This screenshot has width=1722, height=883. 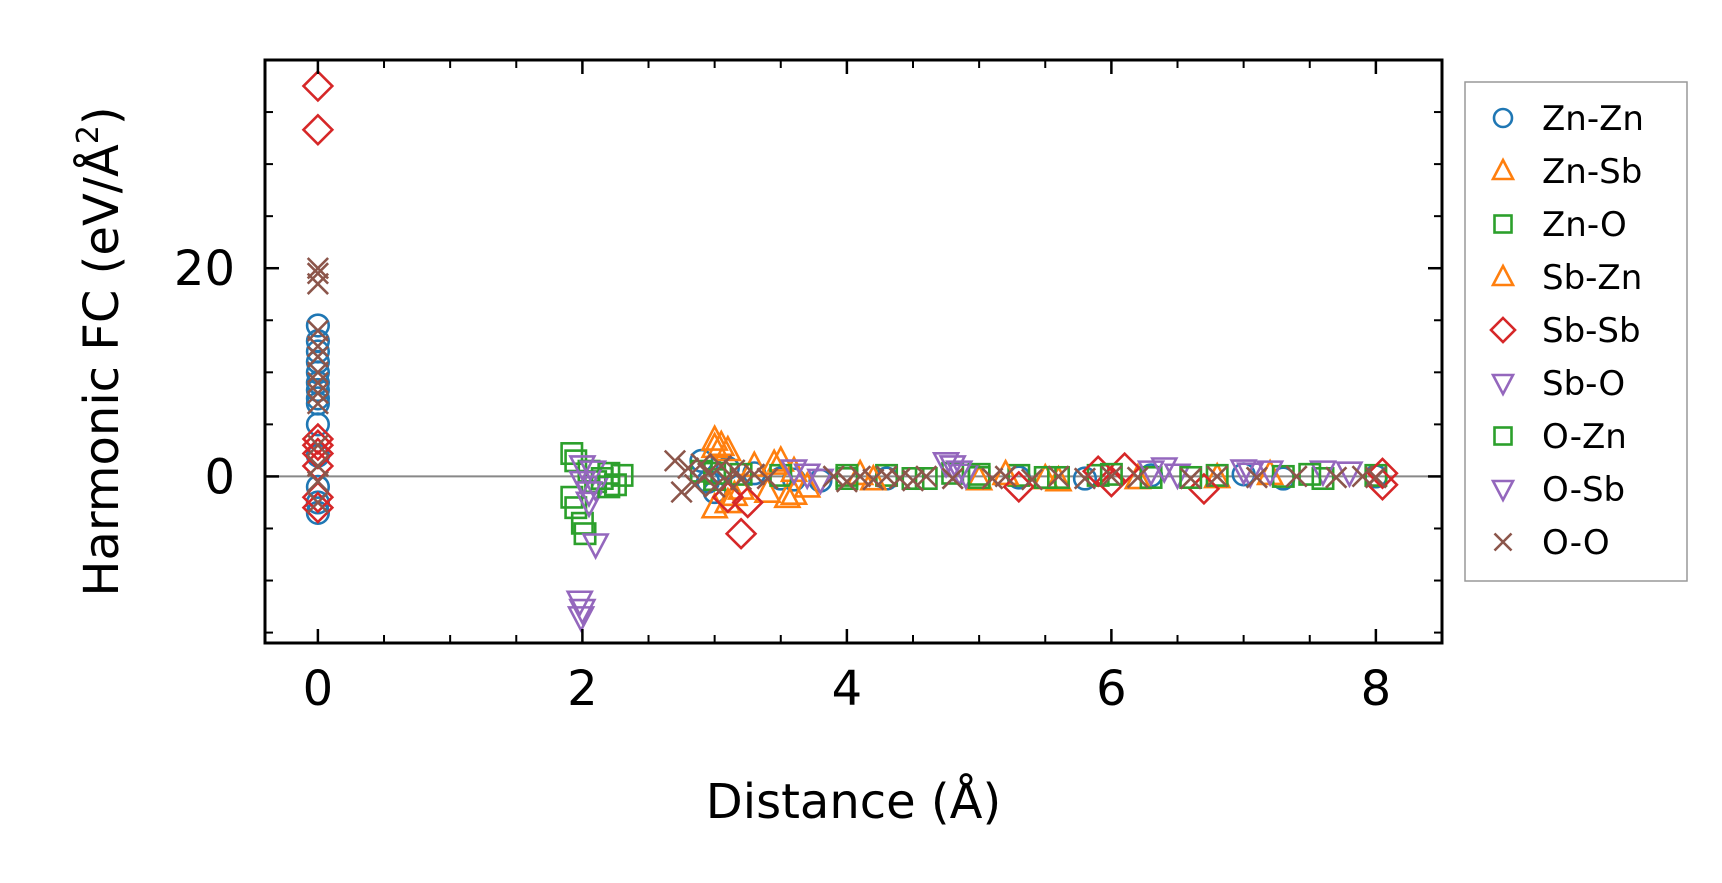 What do you see at coordinates (1568, 119) in the screenshot?
I see `legend-item: Zn-Zn` at bounding box center [1568, 119].